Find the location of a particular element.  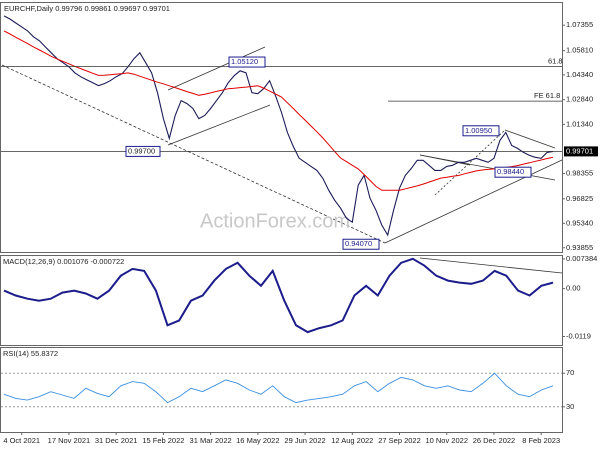

level-label: FE 61.8 is located at coordinates (547, 95).